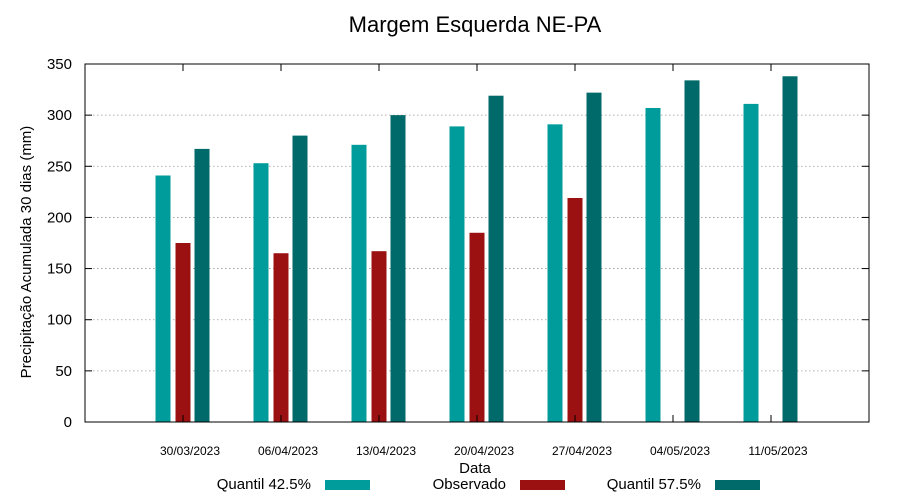 The width and height of the screenshot is (900, 500). I want to click on x-tick-label-1: 06/04/2023, so click(288, 451).